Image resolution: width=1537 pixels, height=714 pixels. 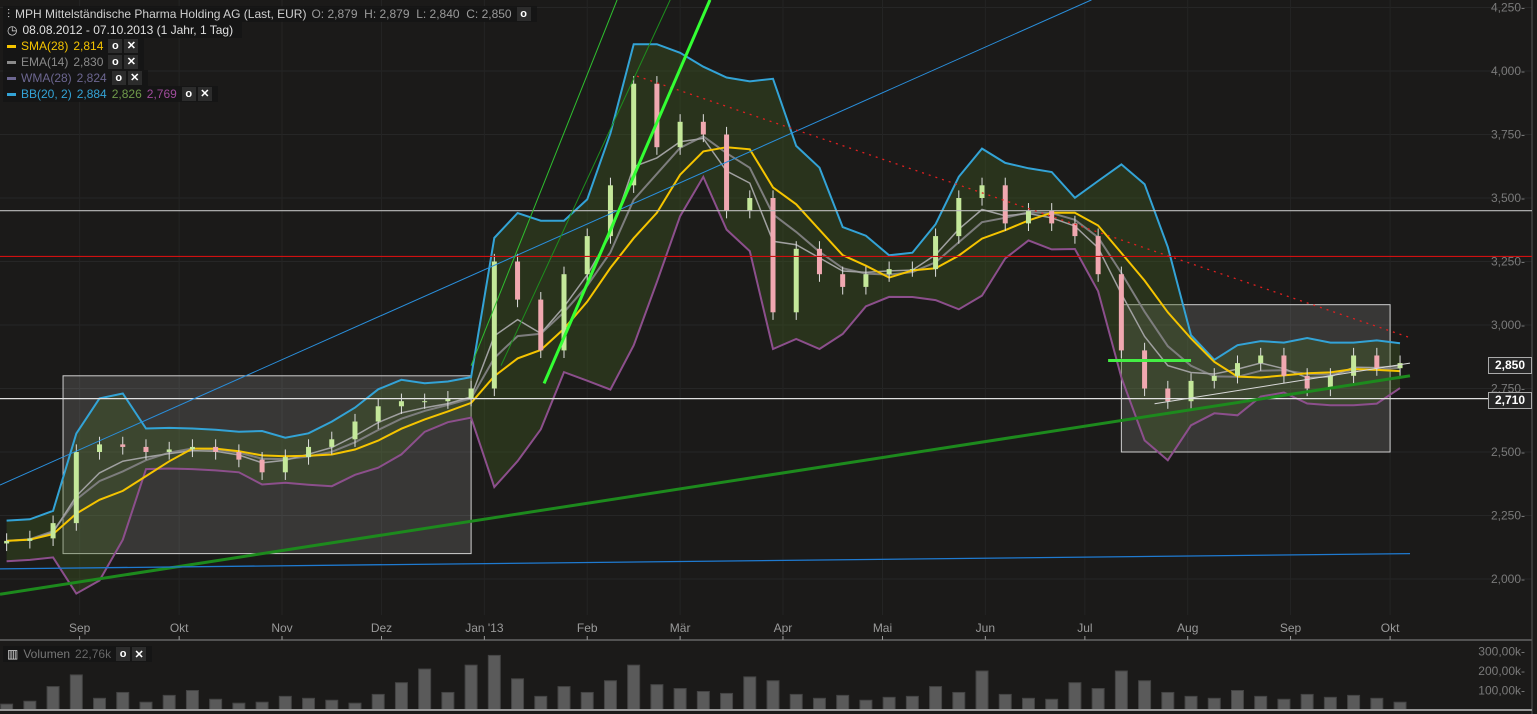 I want to click on y-tick-label: 3,000-, so click(x=1508, y=325).